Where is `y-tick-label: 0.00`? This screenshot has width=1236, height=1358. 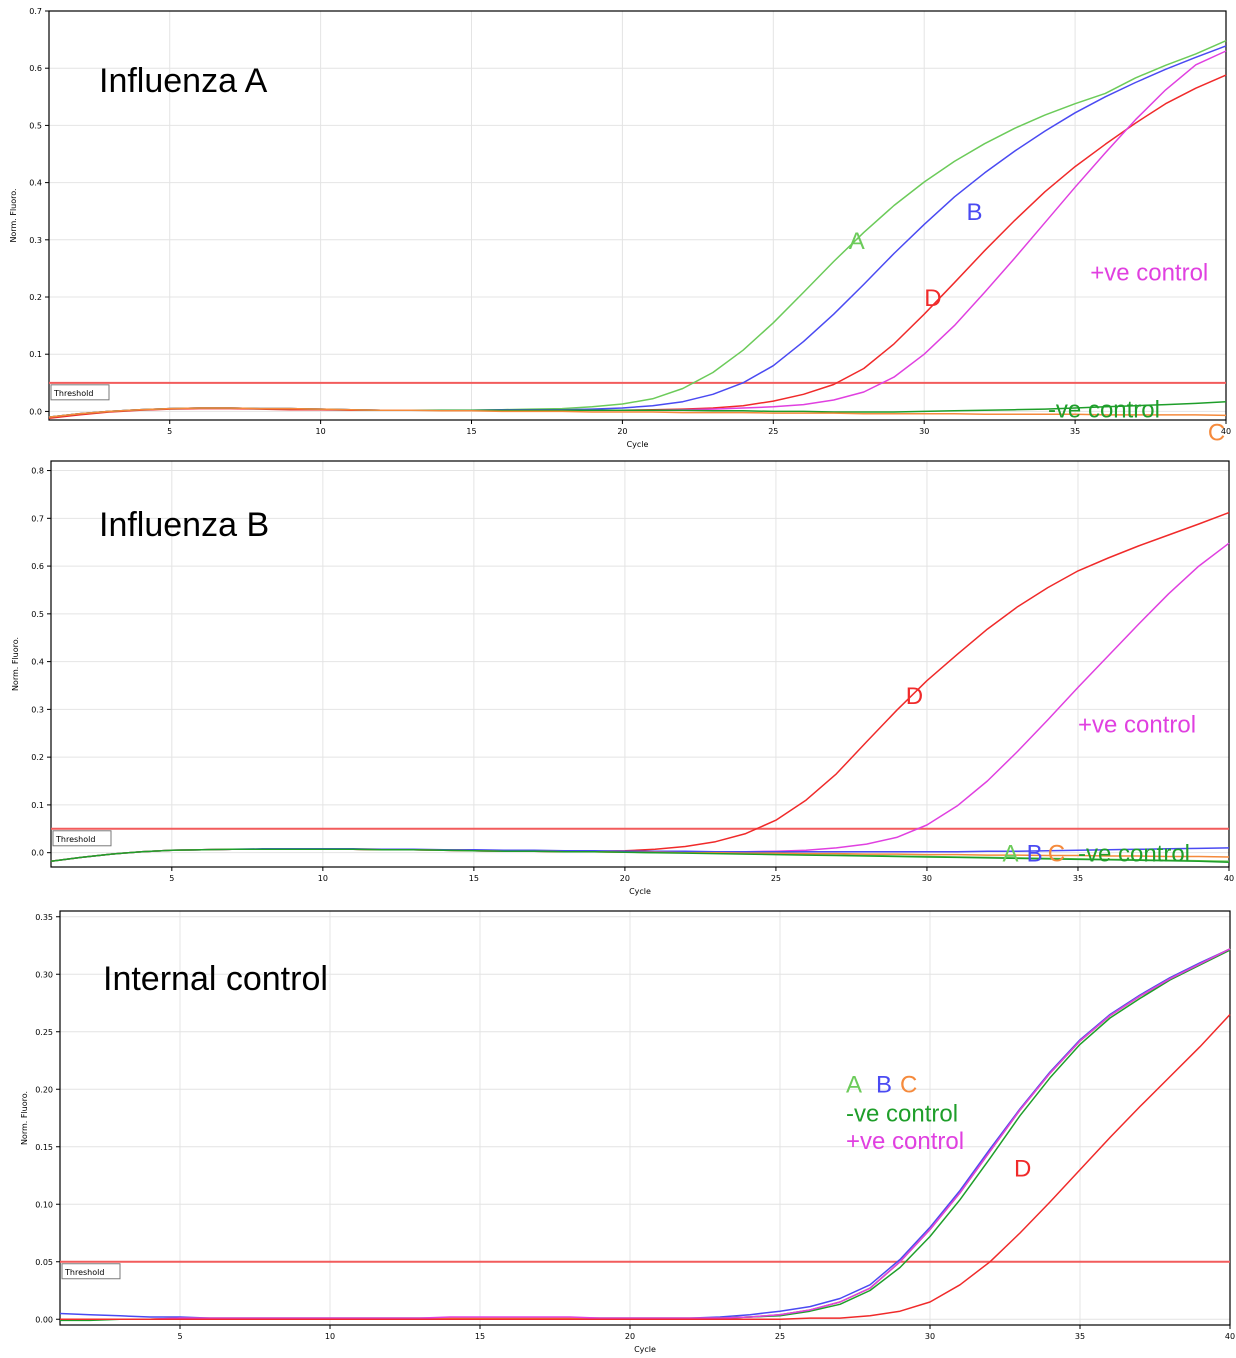 y-tick-label: 0.00 is located at coordinates (44, 1319).